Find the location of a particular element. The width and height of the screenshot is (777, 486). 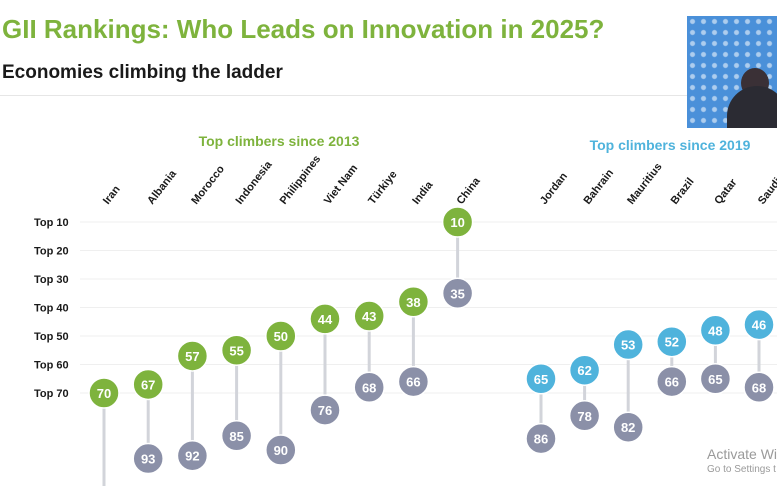

rank-before-label: 90 is located at coordinates (281, 450).